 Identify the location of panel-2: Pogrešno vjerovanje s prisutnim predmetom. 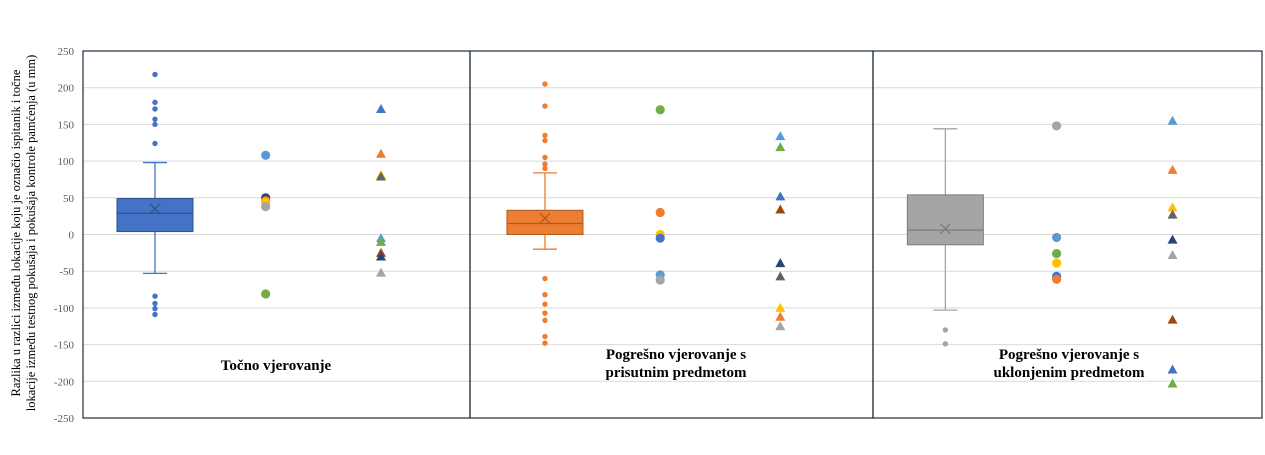
(646, 231).